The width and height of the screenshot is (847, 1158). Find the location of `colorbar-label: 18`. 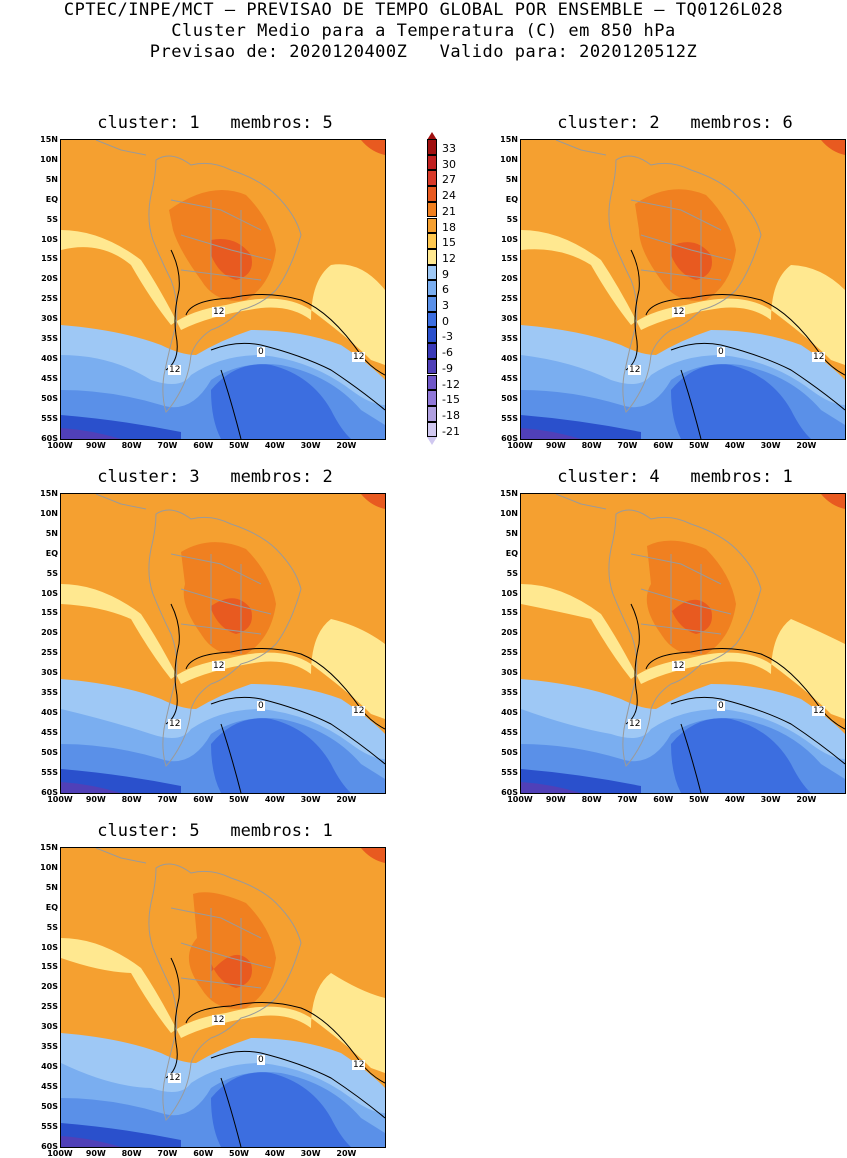

colorbar-label: 18 is located at coordinates (449, 227).